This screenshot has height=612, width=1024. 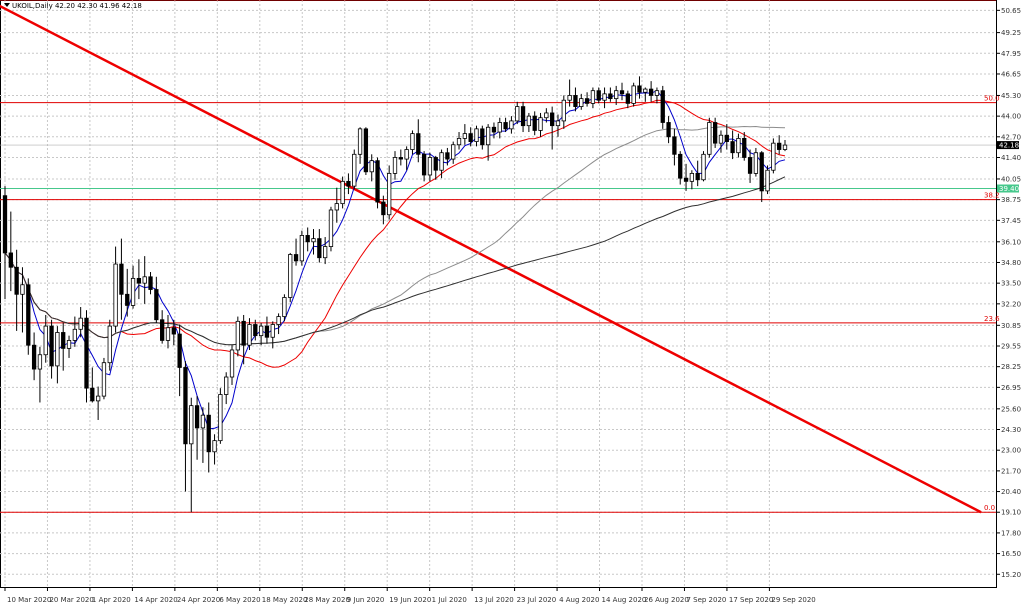 What do you see at coordinates (1009, 146) in the screenshot?
I see `current-price-label: 42.18` at bounding box center [1009, 146].